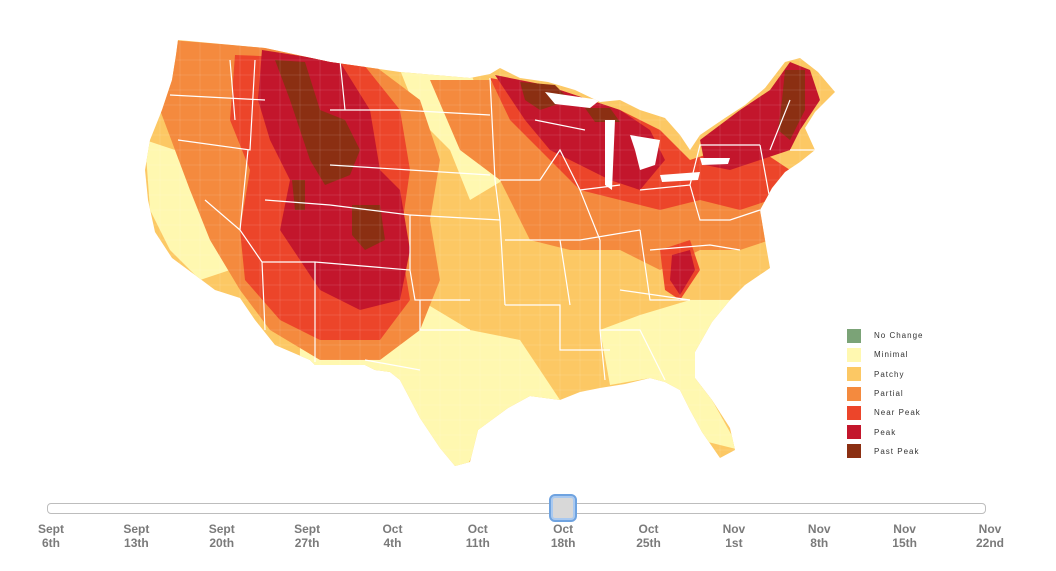 Image resolution: width=1056 pixels, height=571 pixels. Describe the element at coordinates (897, 413) in the screenshot. I see `legend-label: Near Peak` at that location.